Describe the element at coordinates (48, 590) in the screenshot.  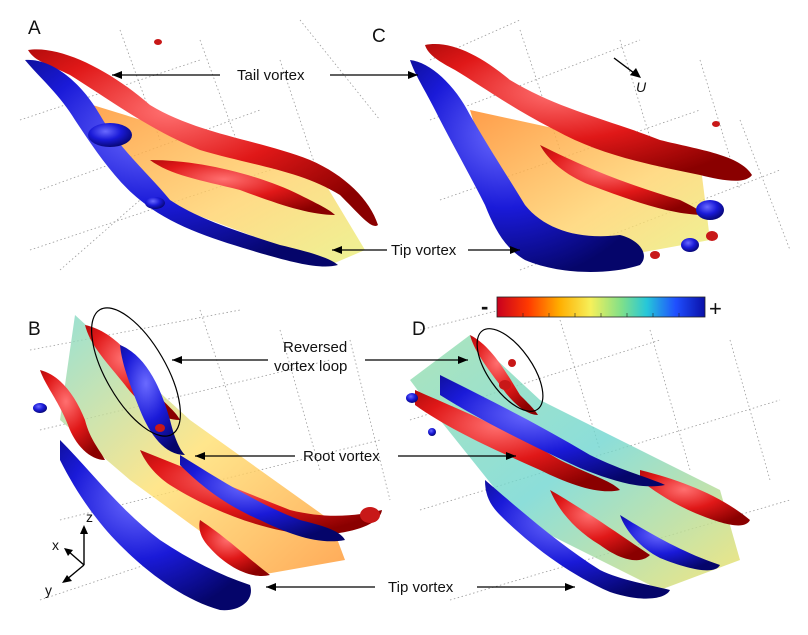
I see `axis-label-y: y` at that location.